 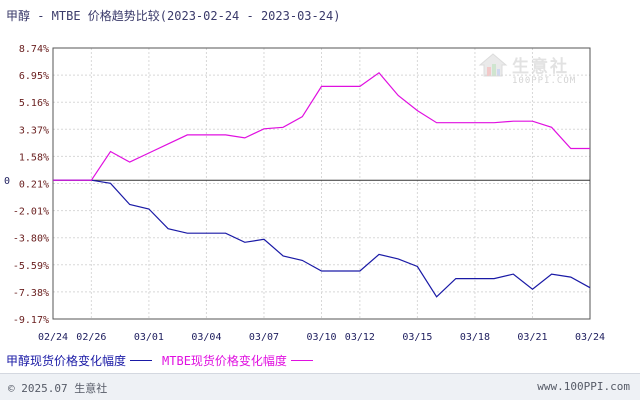 I want to click on y-tick-label: 6.95%, so click(x=34, y=76).